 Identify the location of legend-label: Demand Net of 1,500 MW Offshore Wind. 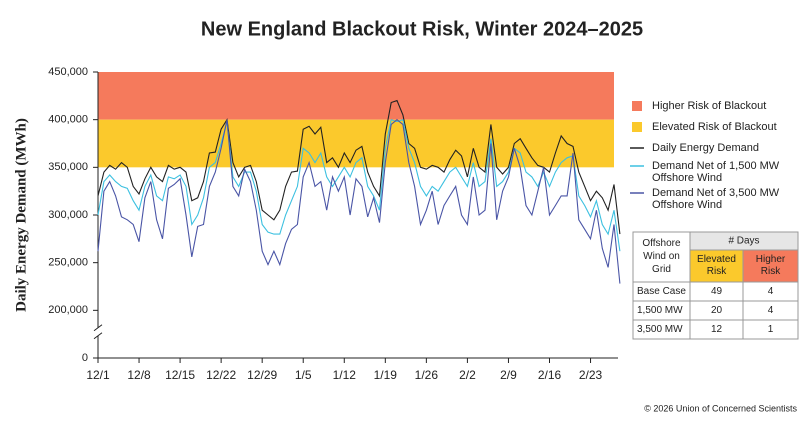
(716, 172).